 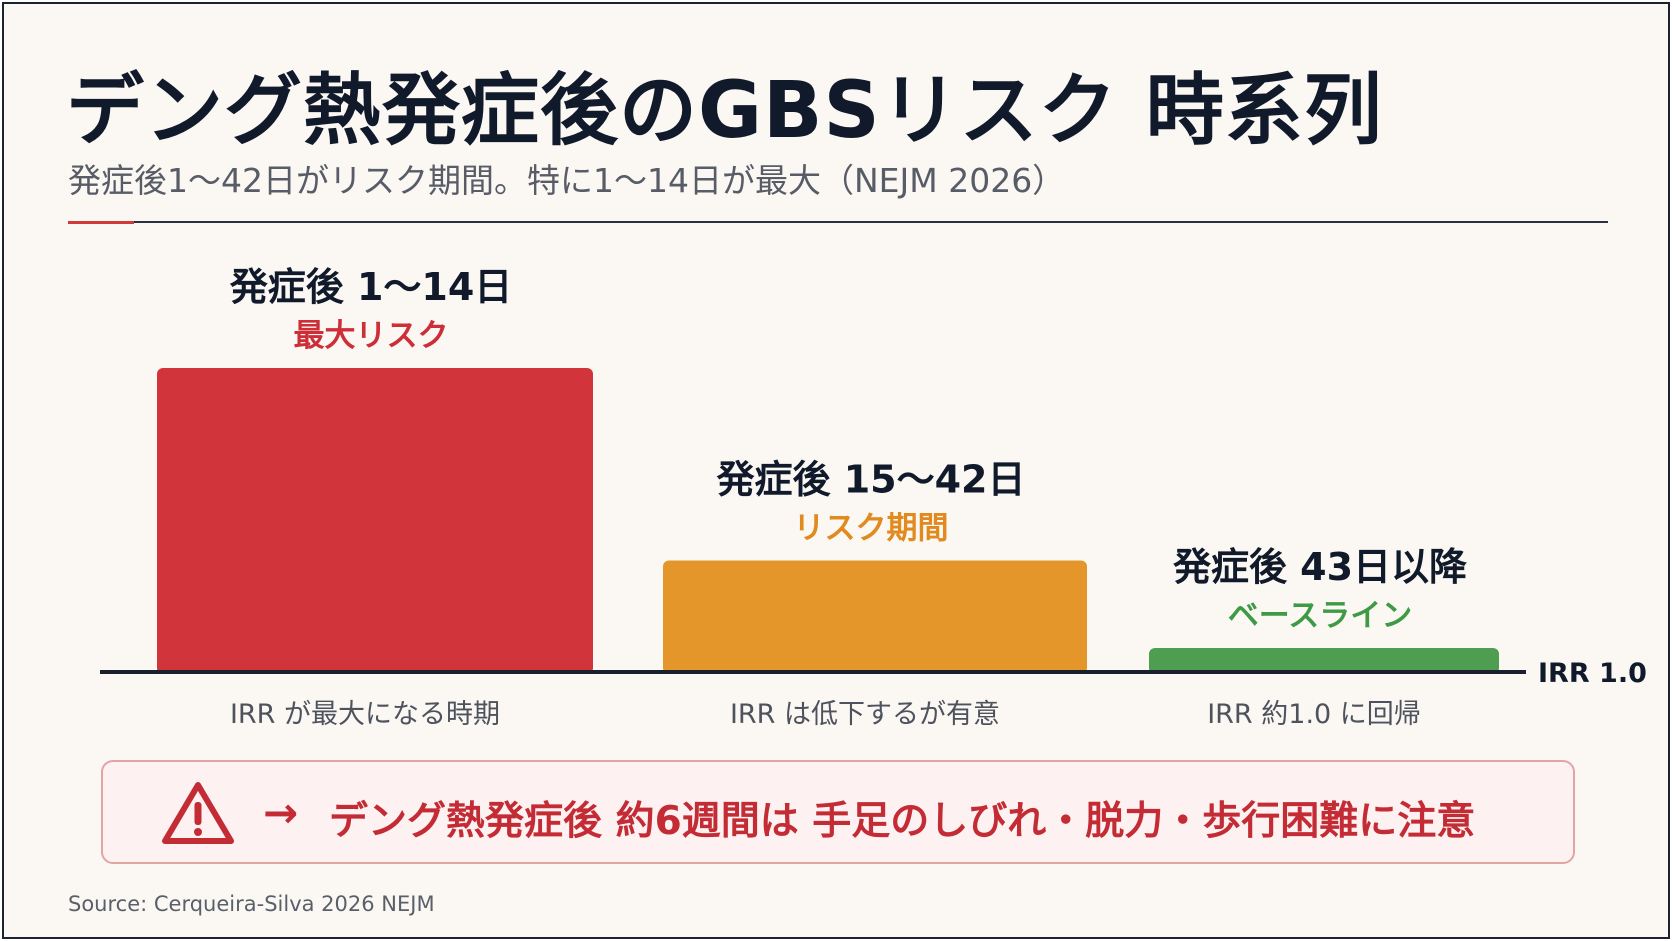 I want to click on callout-arrow: →, so click(x=281, y=812).